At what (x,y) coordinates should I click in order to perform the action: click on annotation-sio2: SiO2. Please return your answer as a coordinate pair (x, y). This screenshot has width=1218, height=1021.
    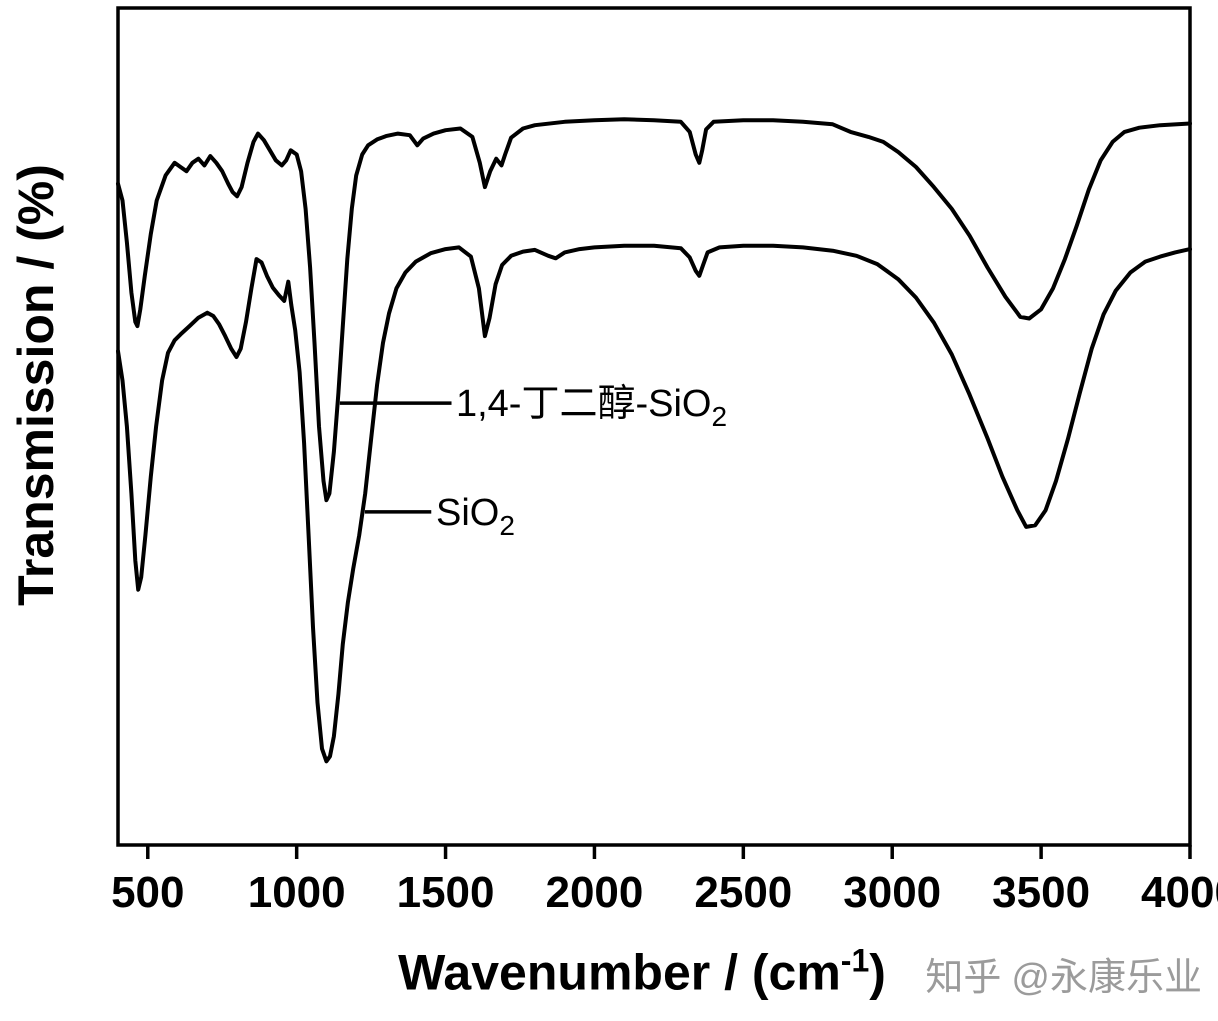
    Looking at the image, I should click on (475, 516).